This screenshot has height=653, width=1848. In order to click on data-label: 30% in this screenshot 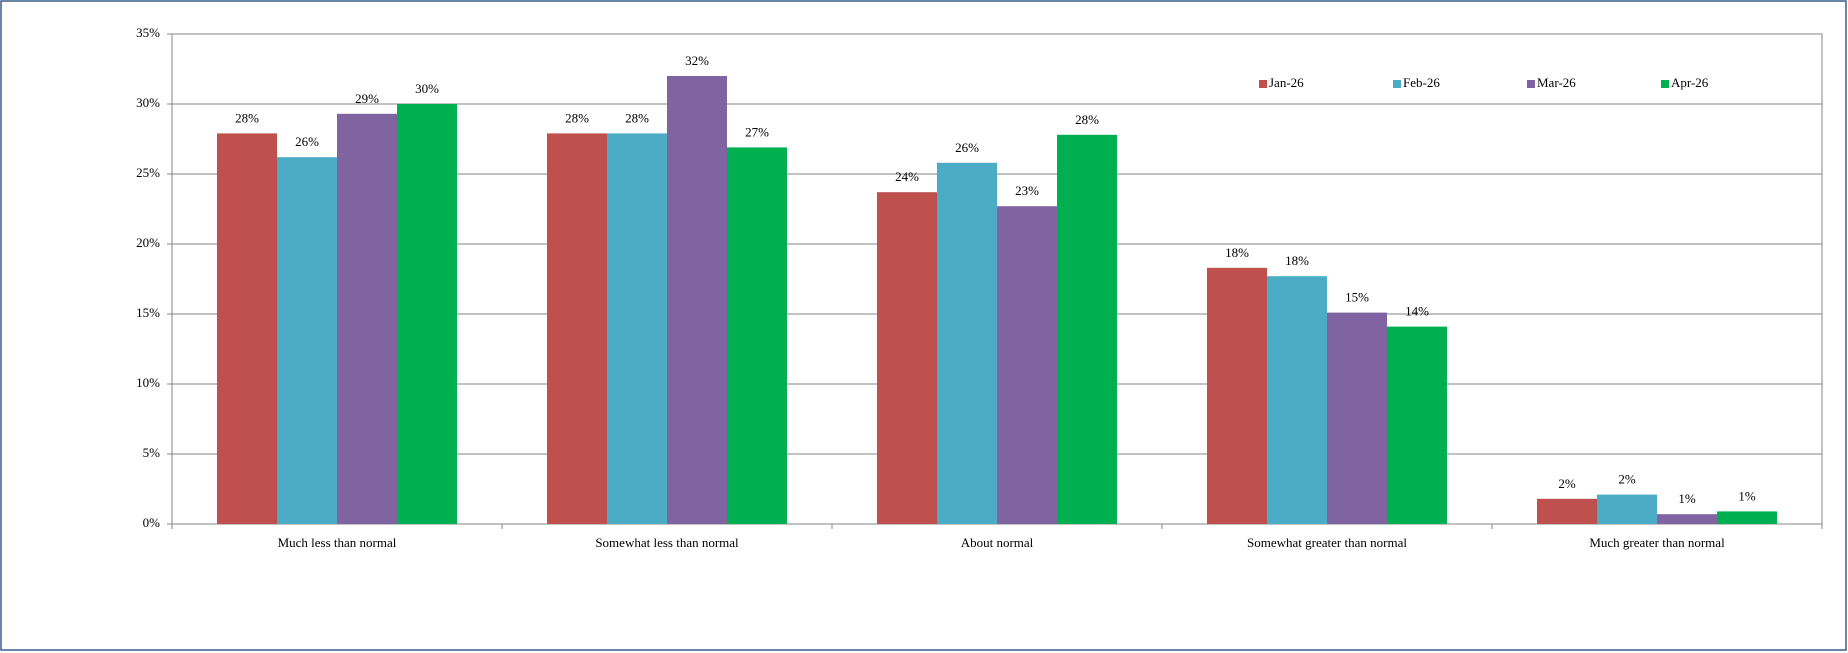, I will do `click(427, 88)`.